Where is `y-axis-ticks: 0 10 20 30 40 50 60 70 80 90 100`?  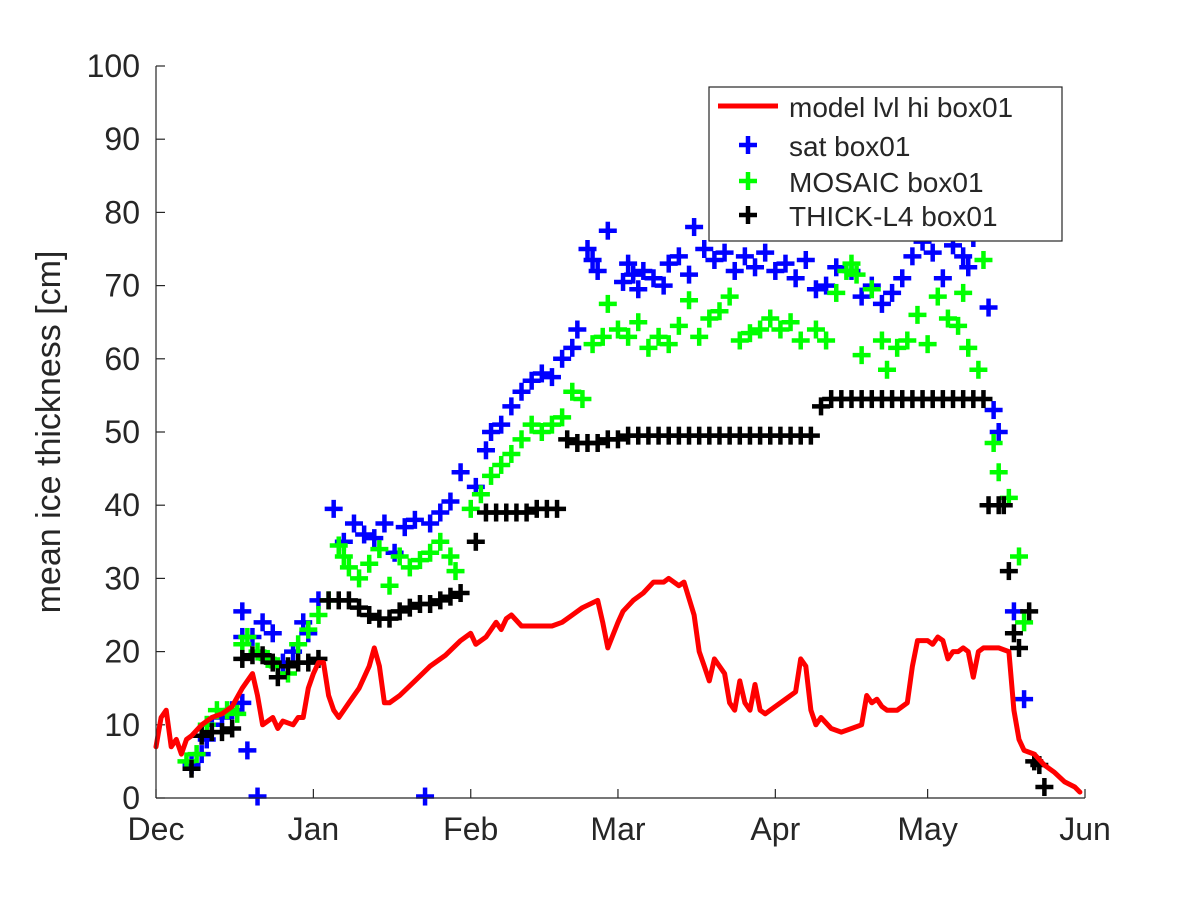
y-axis-ticks: 0 10 20 30 40 50 60 70 80 90 100 is located at coordinates (126, 432).